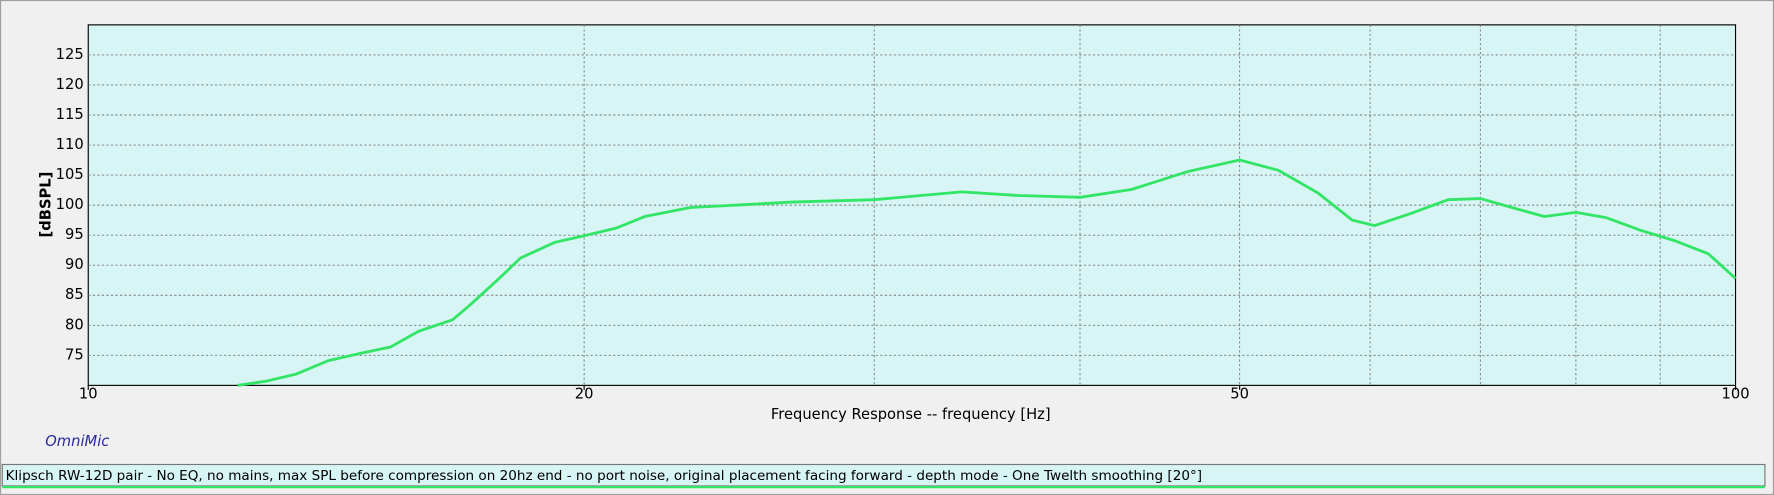 Image resolution: width=1774 pixels, height=495 pixels. Describe the element at coordinates (1239, 393) in the screenshot. I see `x-tick-label: 50` at that location.